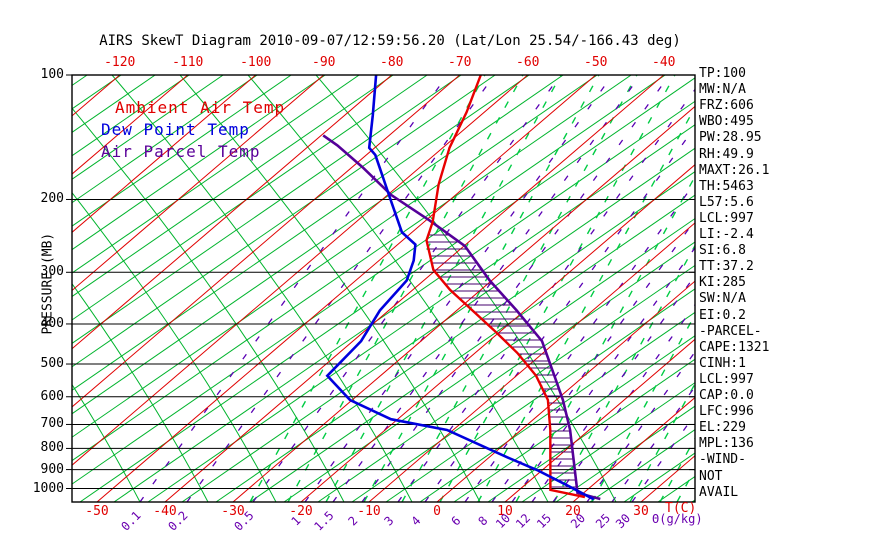 The width and height of the screenshot is (870, 560). Describe the element at coordinates (505, 287) in the screenshot. I see `ambient-air-temp-curve` at that location.